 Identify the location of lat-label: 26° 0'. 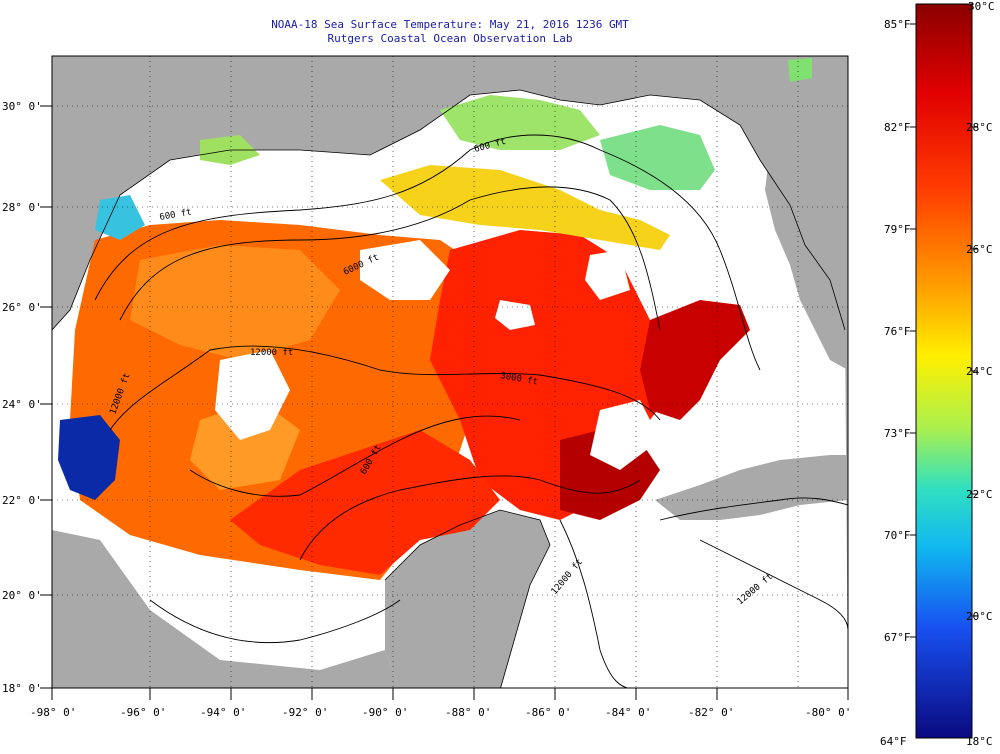
(22, 307).